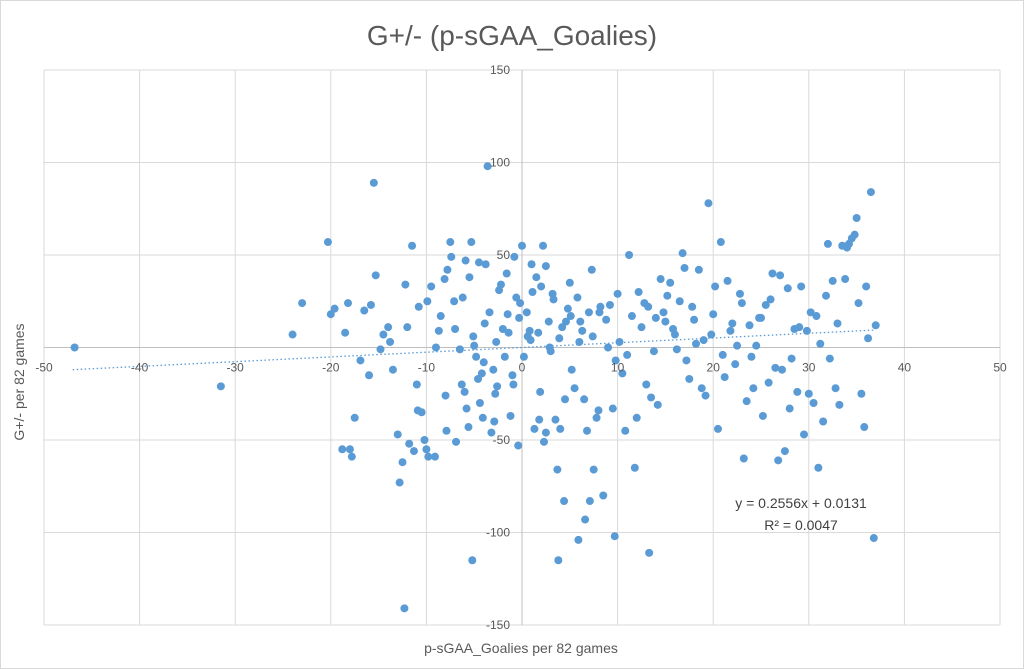  What do you see at coordinates (236, 368) in the screenshot?
I see `x-tick-label: -30` at bounding box center [236, 368].